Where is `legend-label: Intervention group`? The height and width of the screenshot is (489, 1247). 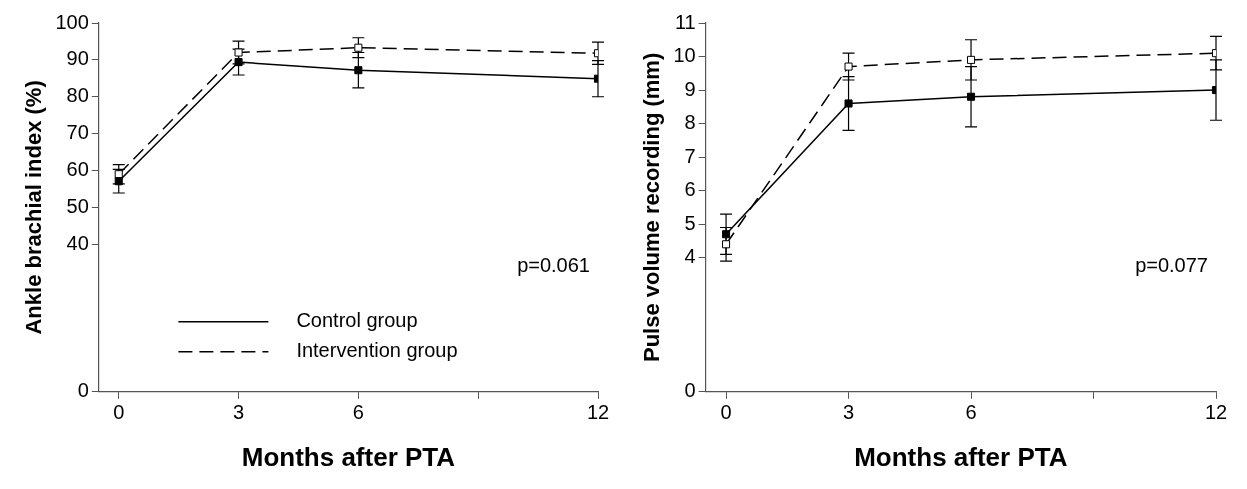
legend-label: Intervention group is located at coordinates (377, 350).